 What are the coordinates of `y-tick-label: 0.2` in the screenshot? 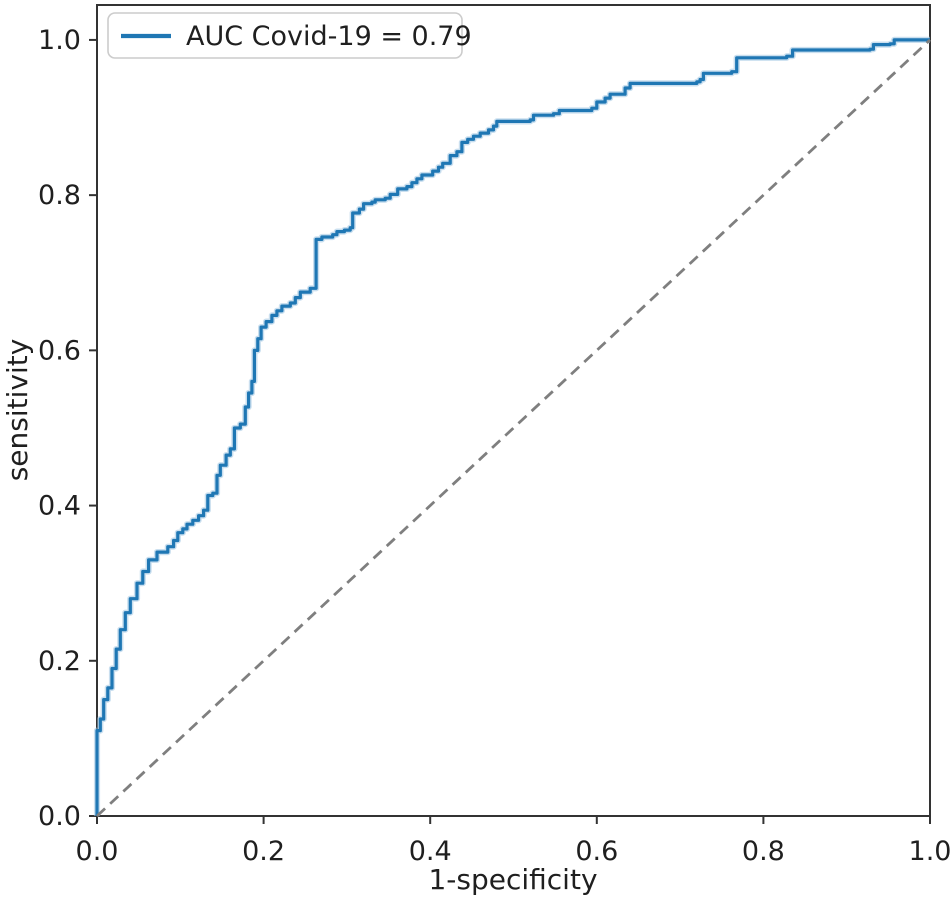 It's located at (59, 661).